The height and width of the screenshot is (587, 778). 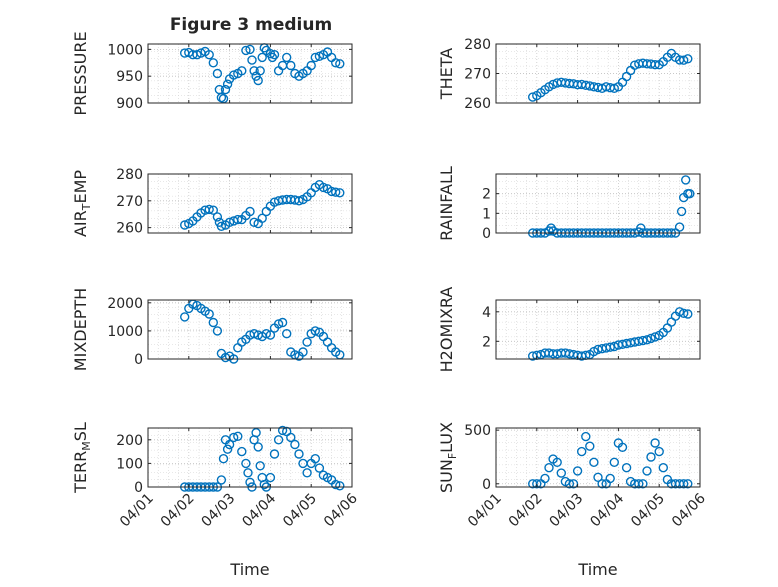 What do you see at coordinates (486, 485) in the screenshot?
I see `plot-8-ytick-label: 0` at bounding box center [486, 485].